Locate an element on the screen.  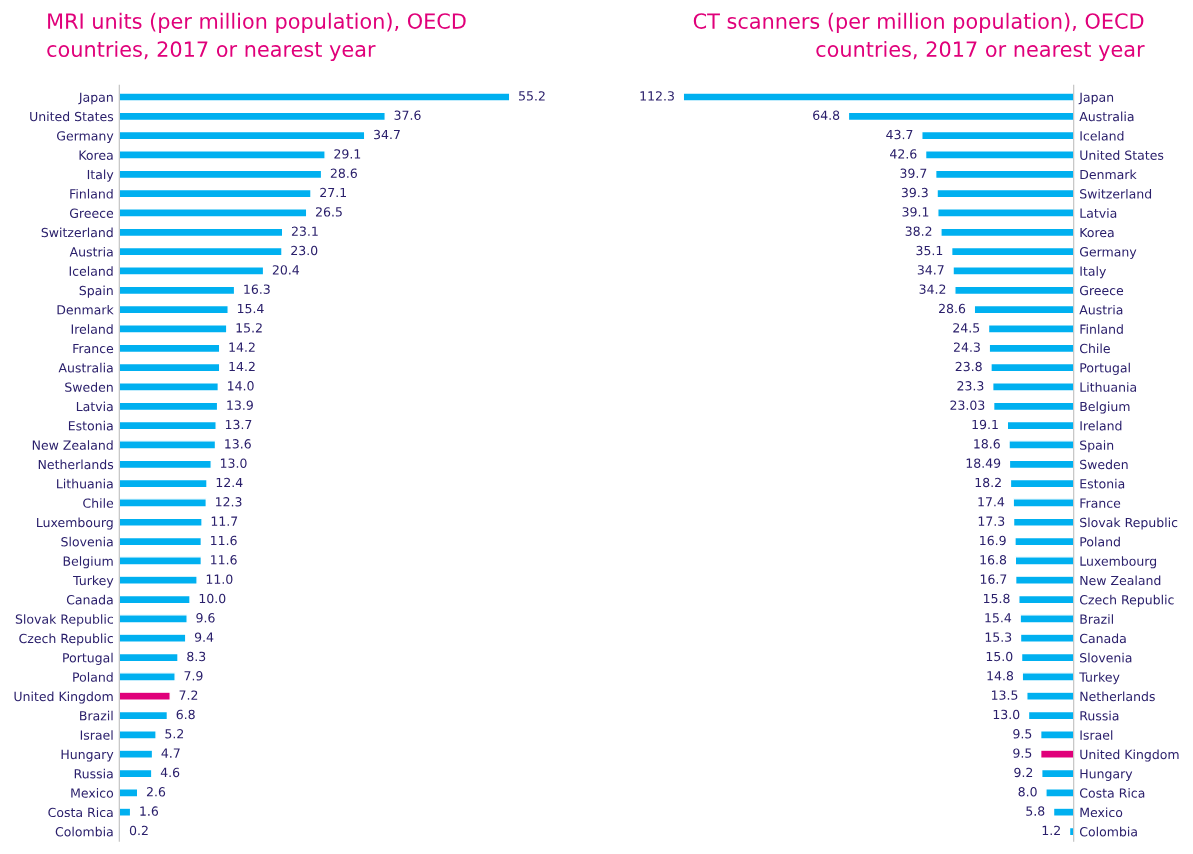
data-label: 55.2 is located at coordinates (532, 96).